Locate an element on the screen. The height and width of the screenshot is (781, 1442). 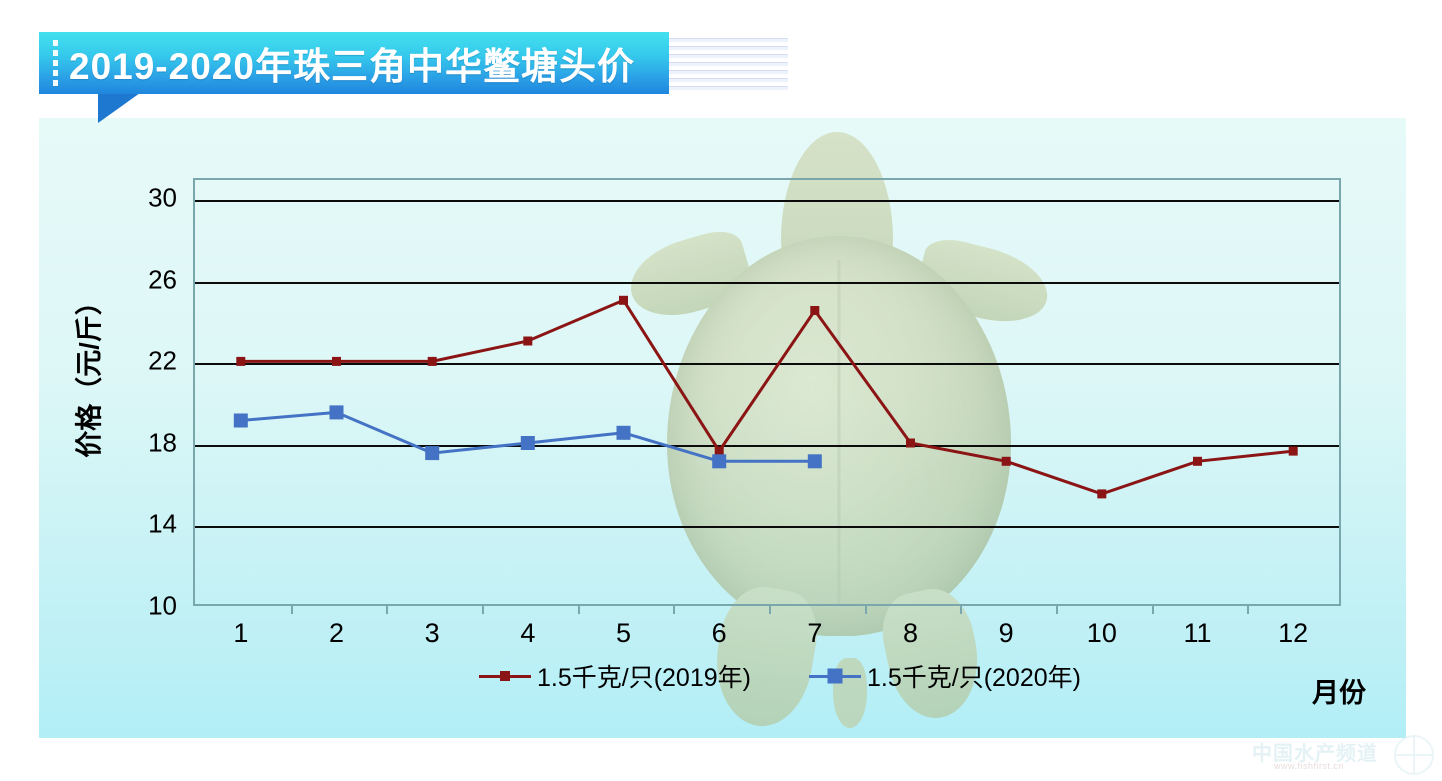
watermark-site-name: 中国水产频道 is located at coordinates (1315, 754).